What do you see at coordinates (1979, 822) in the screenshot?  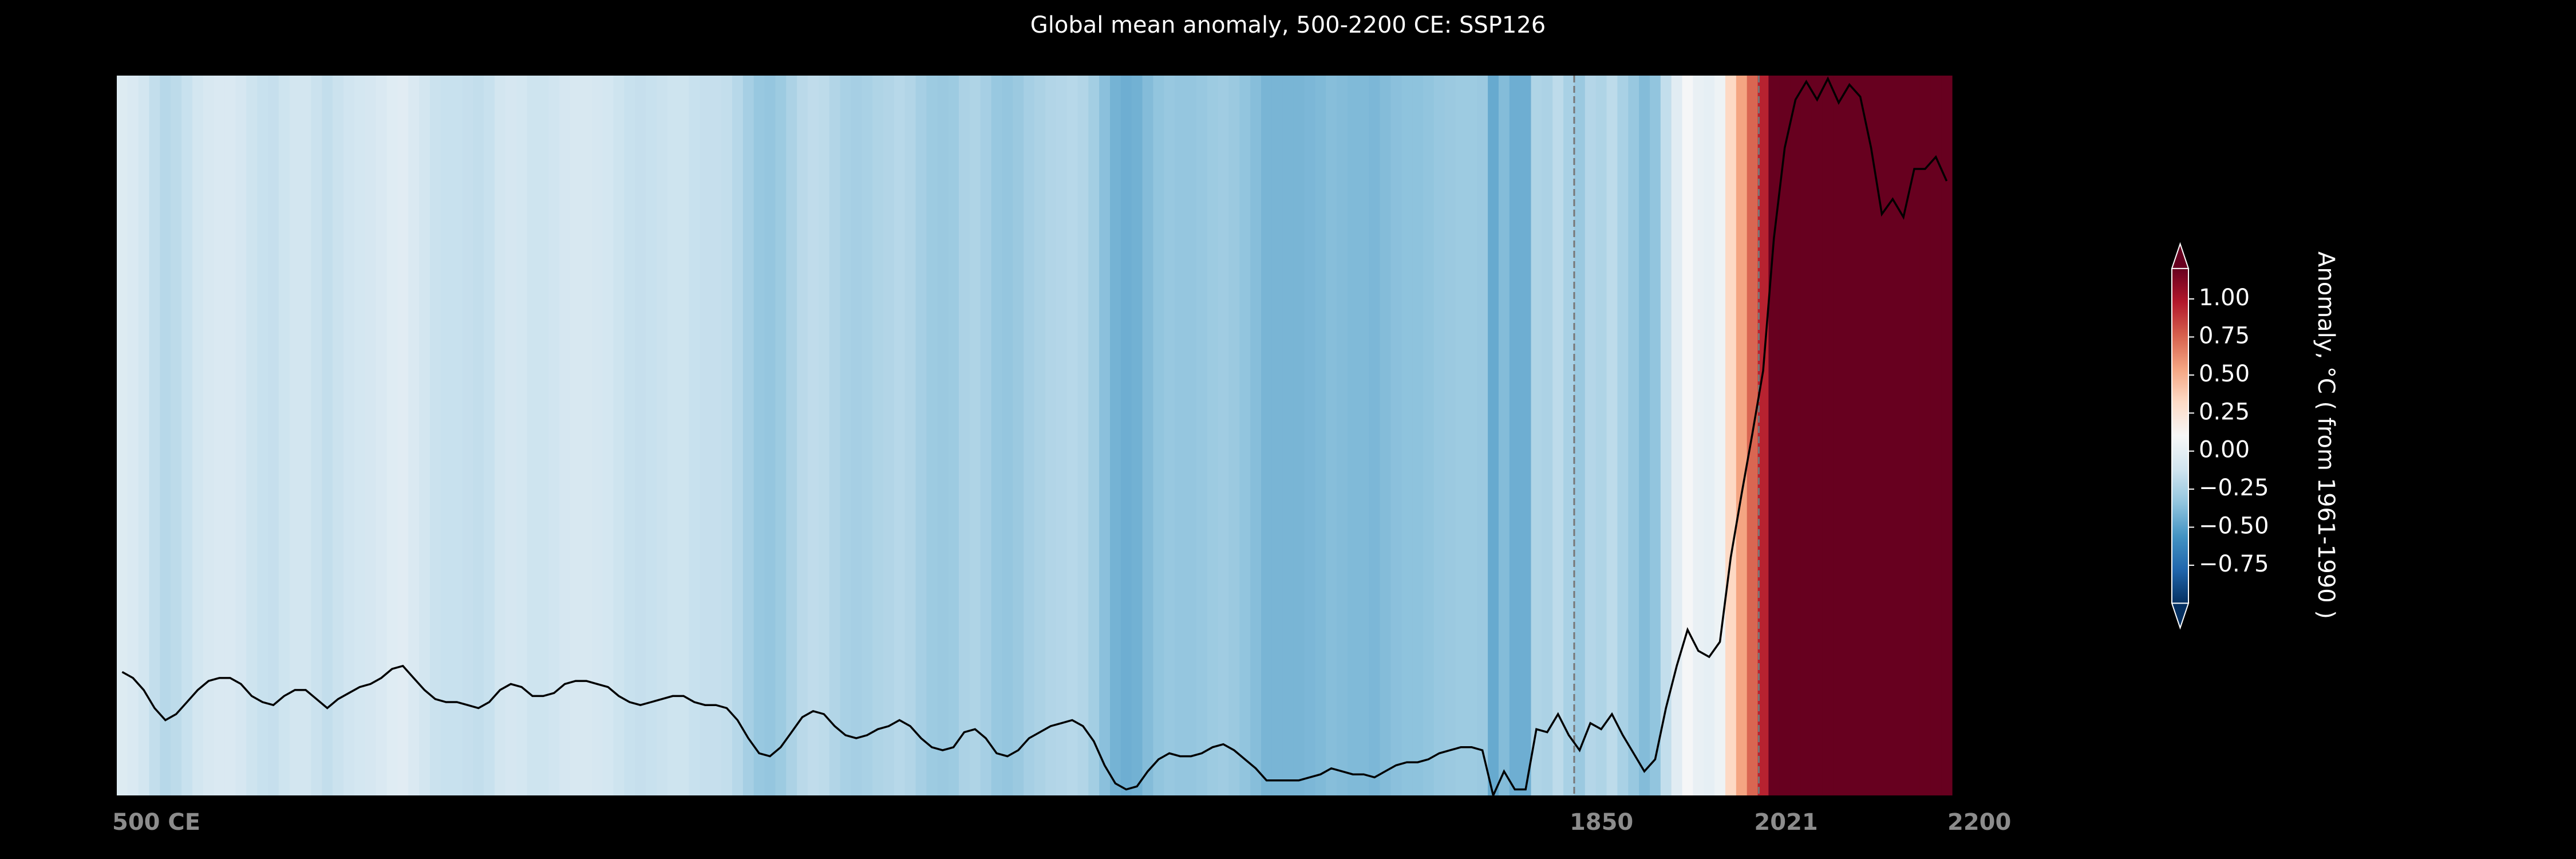 I see `x-tick-label: 2200` at bounding box center [1979, 822].